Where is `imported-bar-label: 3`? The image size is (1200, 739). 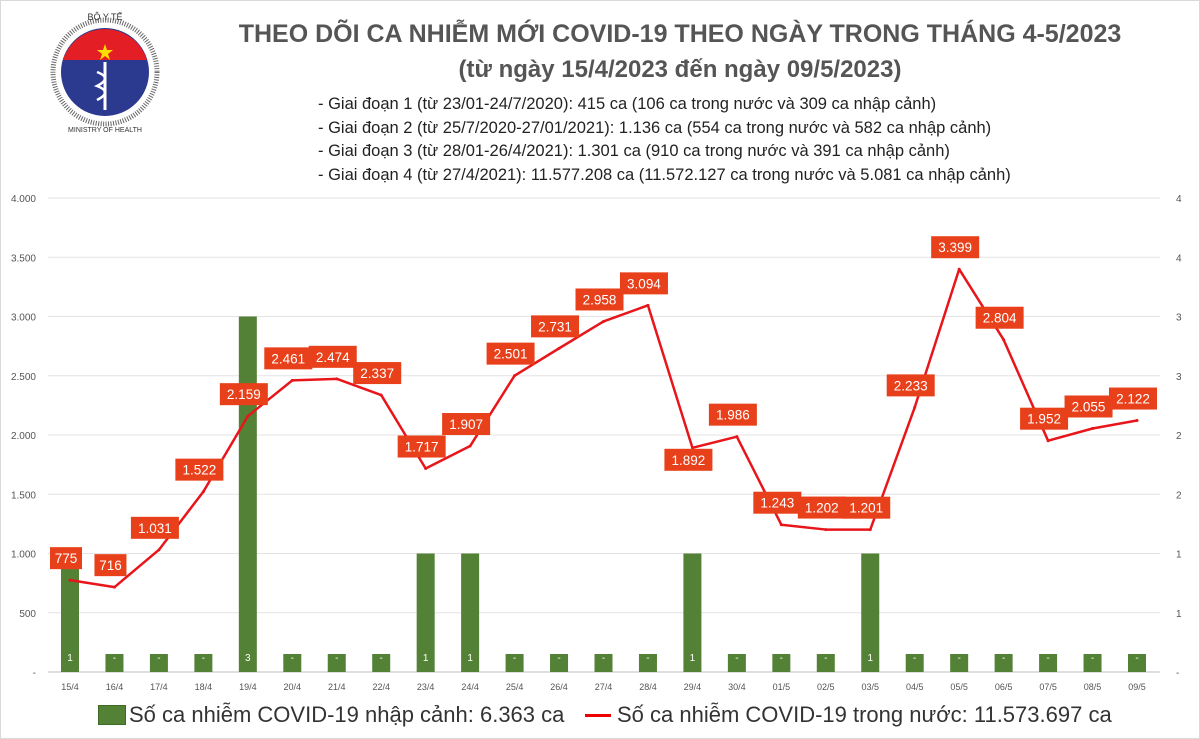 imported-bar-label: 3 is located at coordinates (248, 658).